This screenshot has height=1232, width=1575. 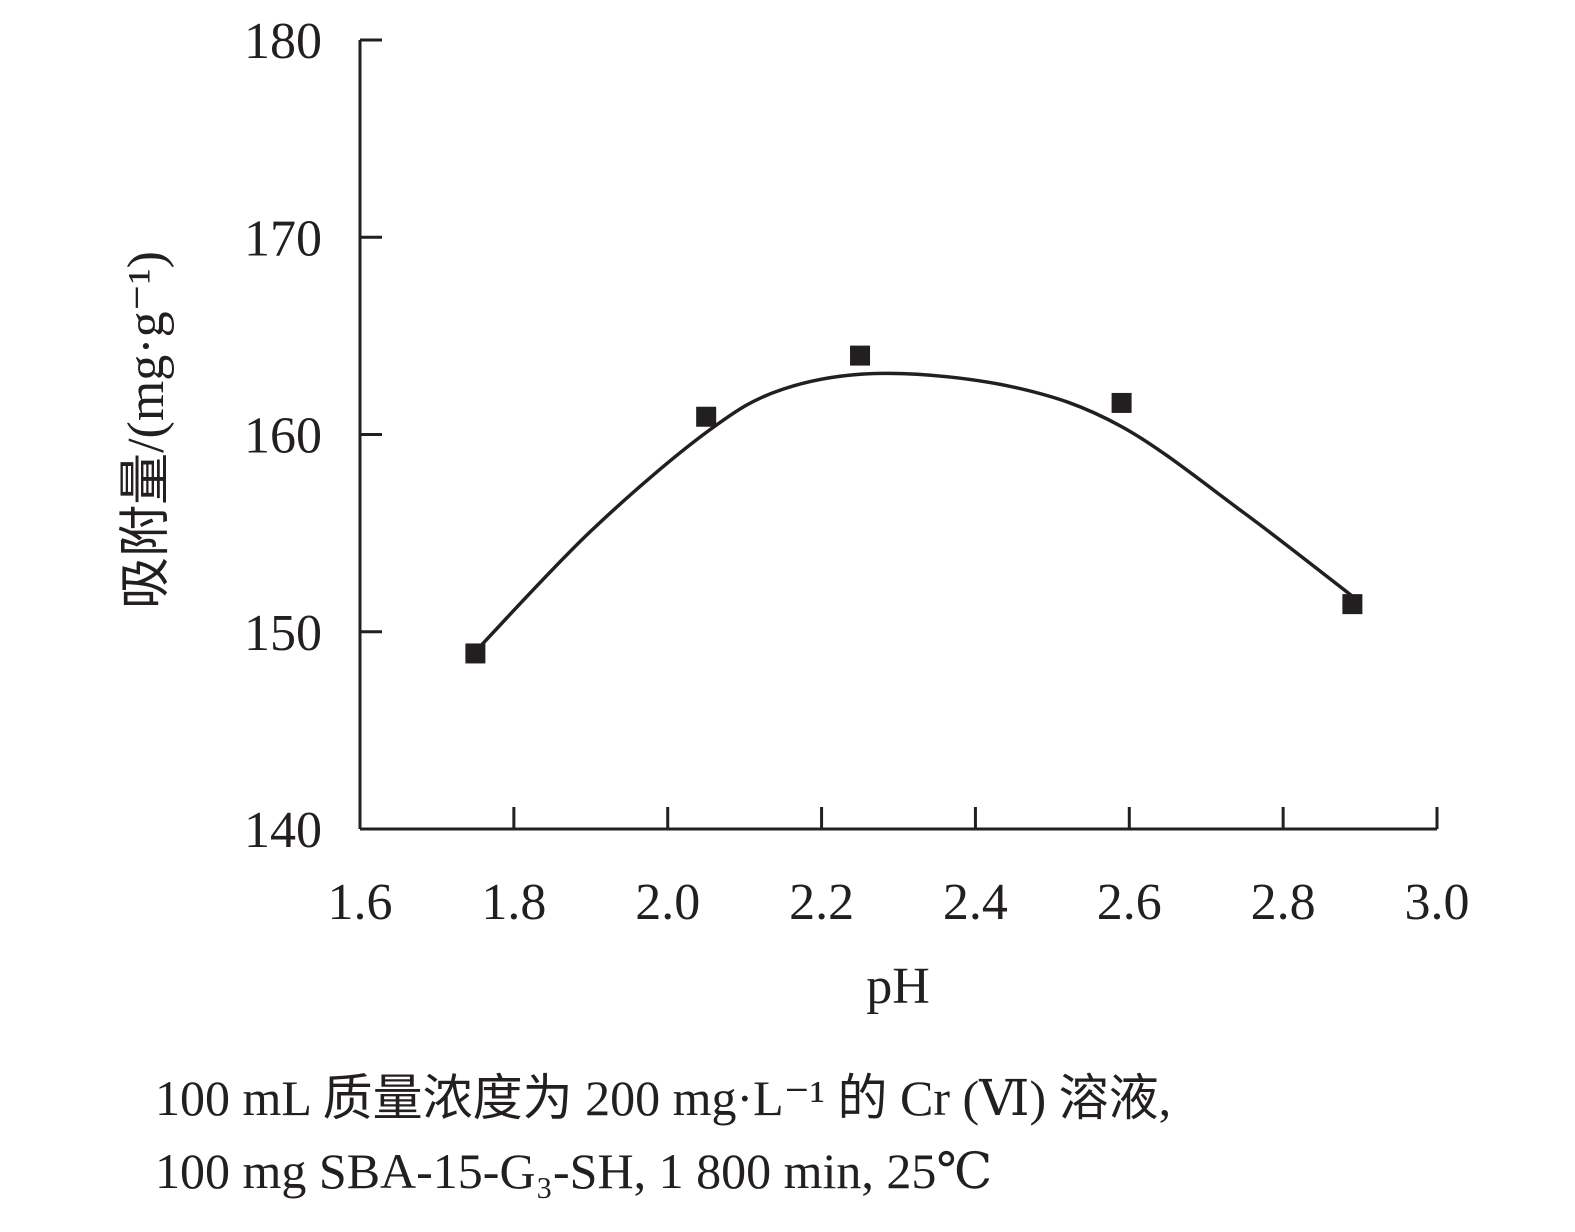 I want to click on caption-line: 100 mL 质量浓度为 200 mg·L⁻¹ 的 Cr (Ⅵ) 溶液,, so click(x=663, y=1098).